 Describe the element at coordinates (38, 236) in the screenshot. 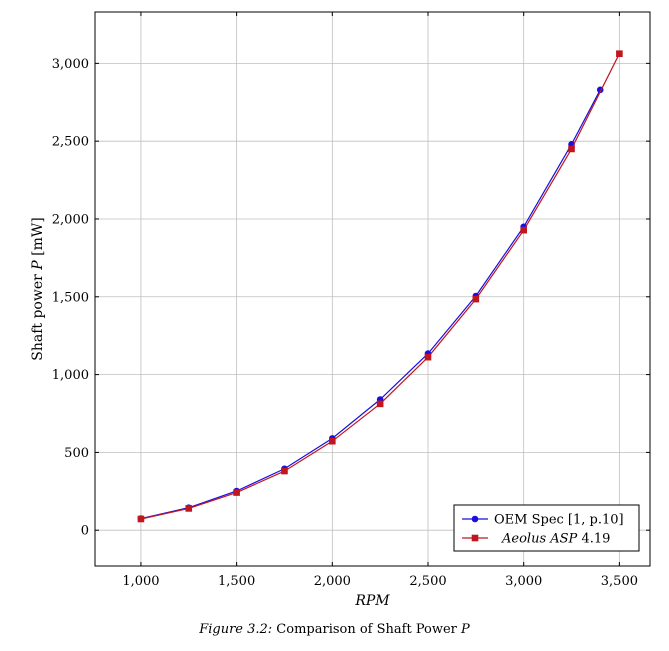

I see `y-axis-title-unit: [mW]` at that location.